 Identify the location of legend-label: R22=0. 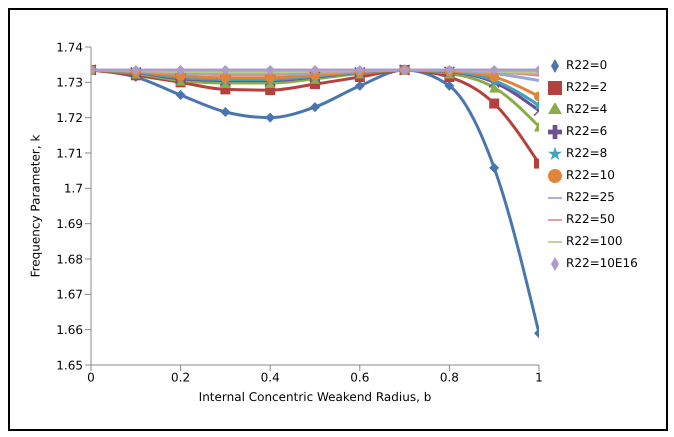
(587, 65).